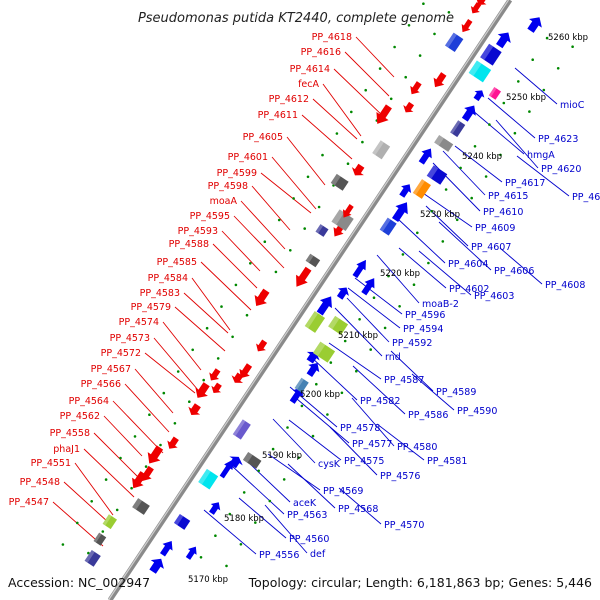 Image resolution: width=600 pixels, height=600 pixels. What do you see at coordinates (358, 336) in the screenshot?
I see `kbp-tick-label: 5210 kbp` at bounding box center [358, 336].